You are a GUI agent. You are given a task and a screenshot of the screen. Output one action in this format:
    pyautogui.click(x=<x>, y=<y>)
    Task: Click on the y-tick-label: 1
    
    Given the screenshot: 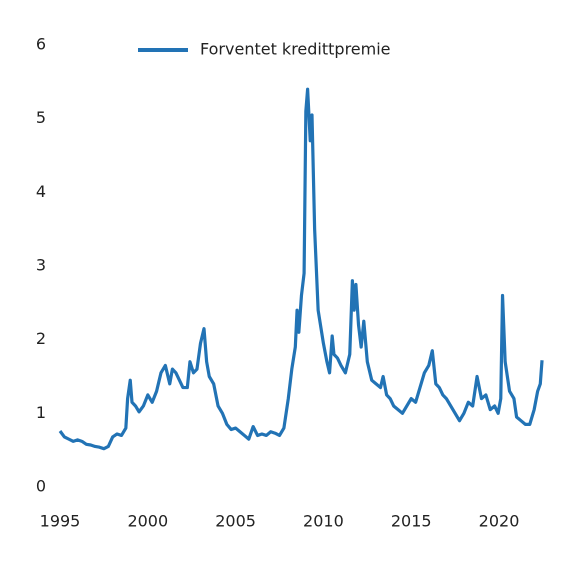 What is the action you would take?
    pyautogui.click(x=41, y=412)
    